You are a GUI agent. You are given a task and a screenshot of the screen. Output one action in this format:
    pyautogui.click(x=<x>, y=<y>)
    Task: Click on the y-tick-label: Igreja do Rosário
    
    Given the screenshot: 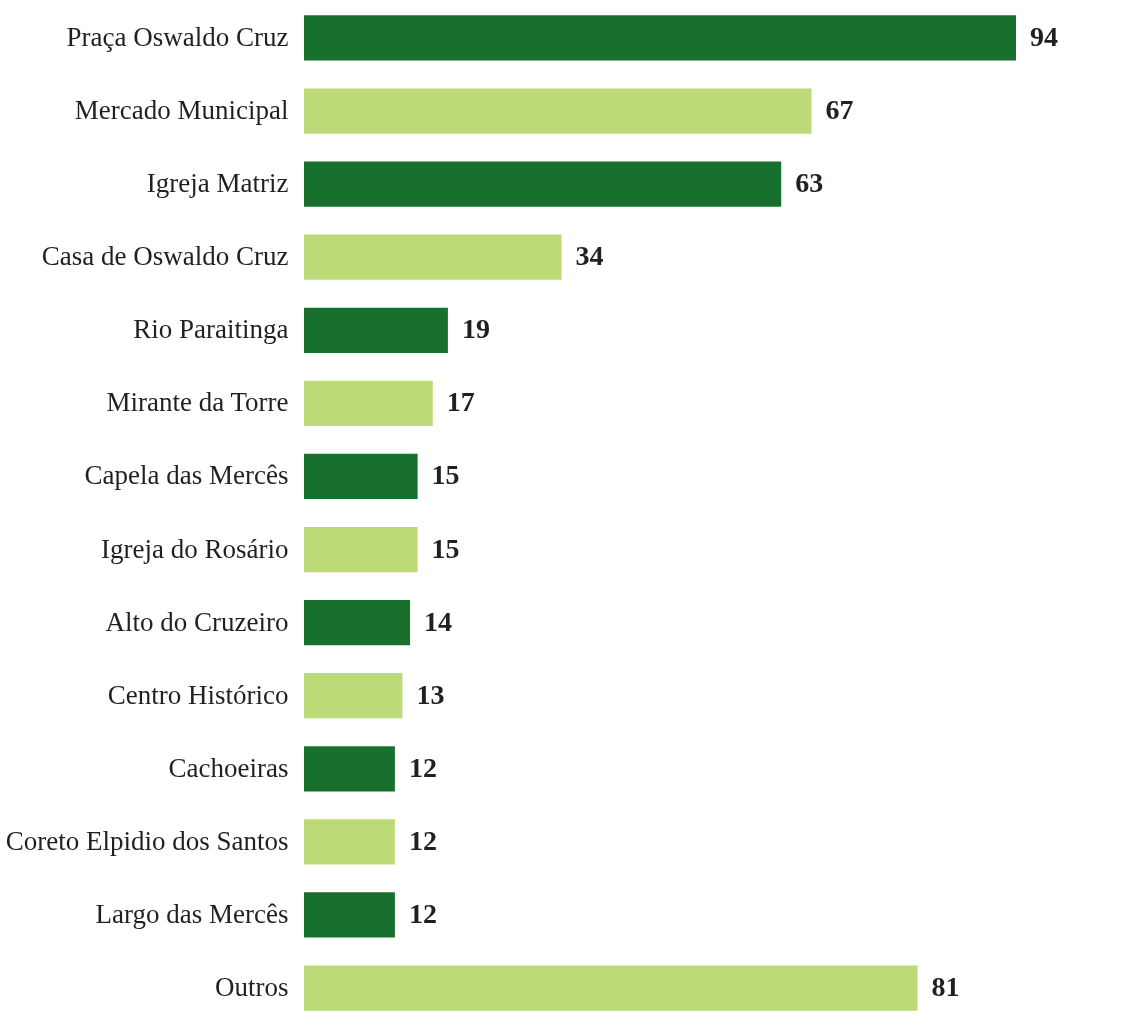 What is the action you would take?
    pyautogui.click(x=195, y=548)
    